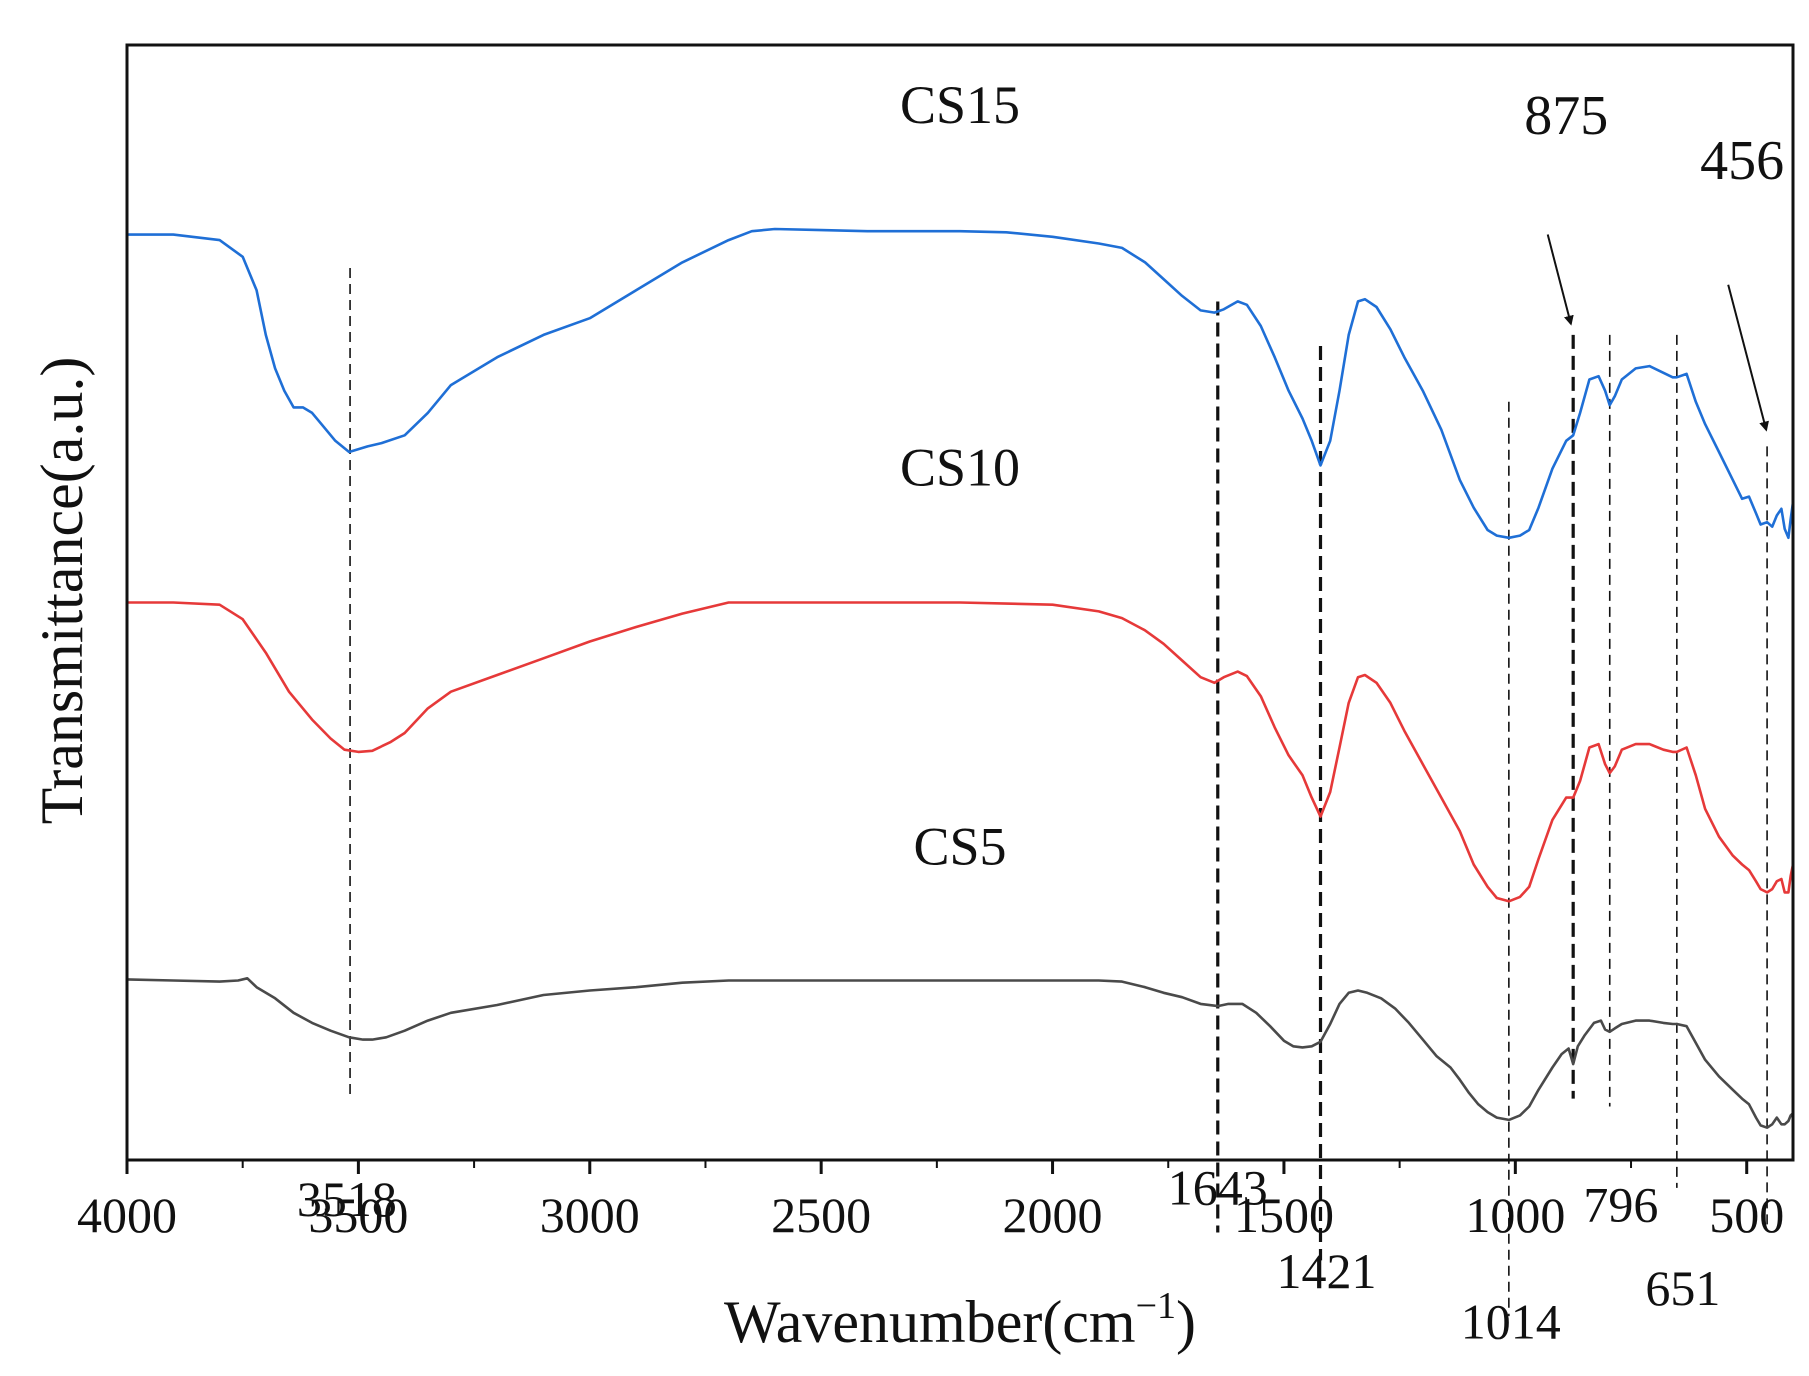 The height and width of the screenshot is (1376, 1809). Describe the element at coordinates (590, 1215) in the screenshot. I see `x-tick-label-3000: 3000` at that location.